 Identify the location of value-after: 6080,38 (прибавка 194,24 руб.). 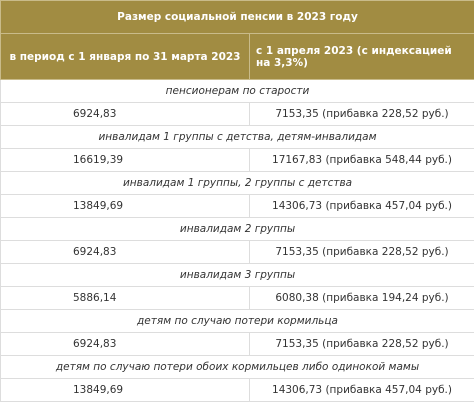
(361, 298).